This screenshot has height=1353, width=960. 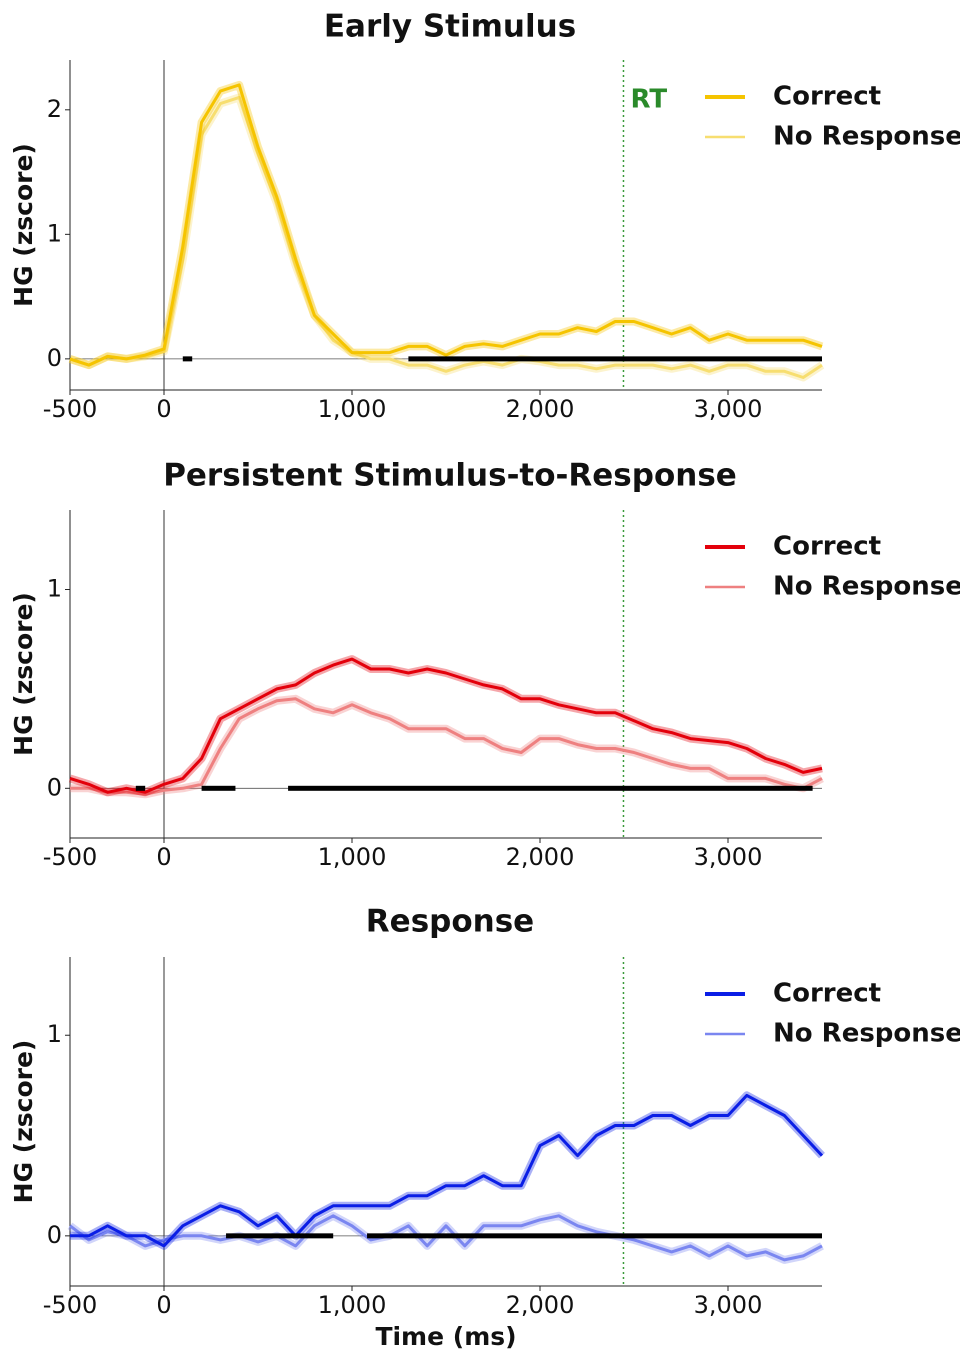 What do you see at coordinates (54, 109) in the screenshot?
I see `y-tick-label: 2` at bounding box center [54, 109].